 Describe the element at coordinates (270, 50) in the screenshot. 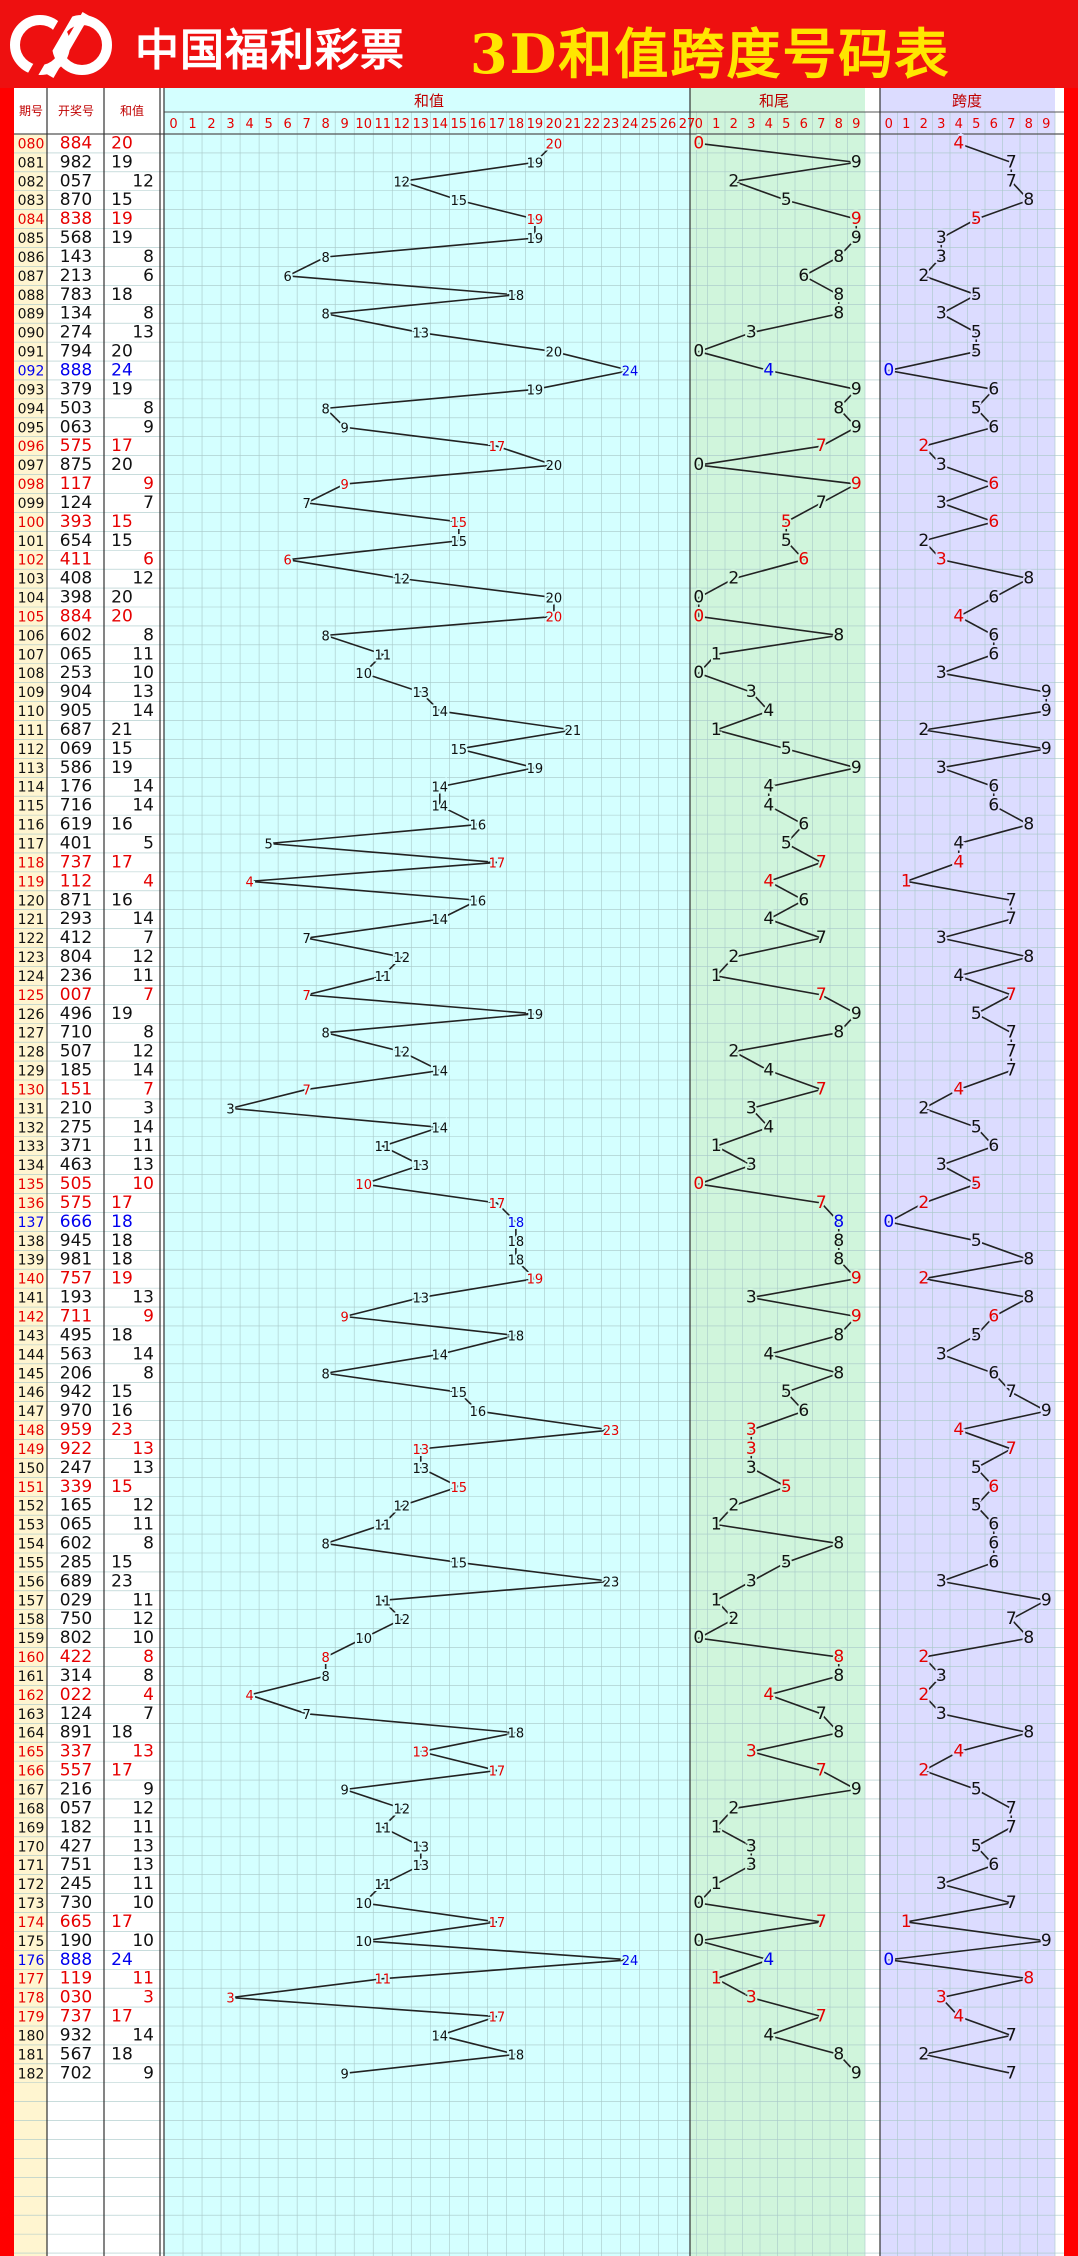

I see `brand-name: 中国福利彩票` at that location.